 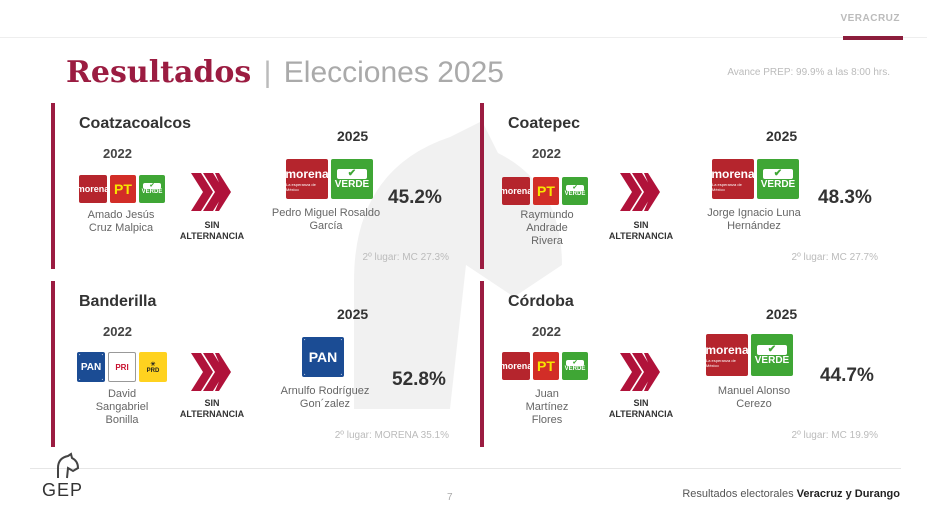 I want to click on gep-horse-icon, so click(x=68, y=465).